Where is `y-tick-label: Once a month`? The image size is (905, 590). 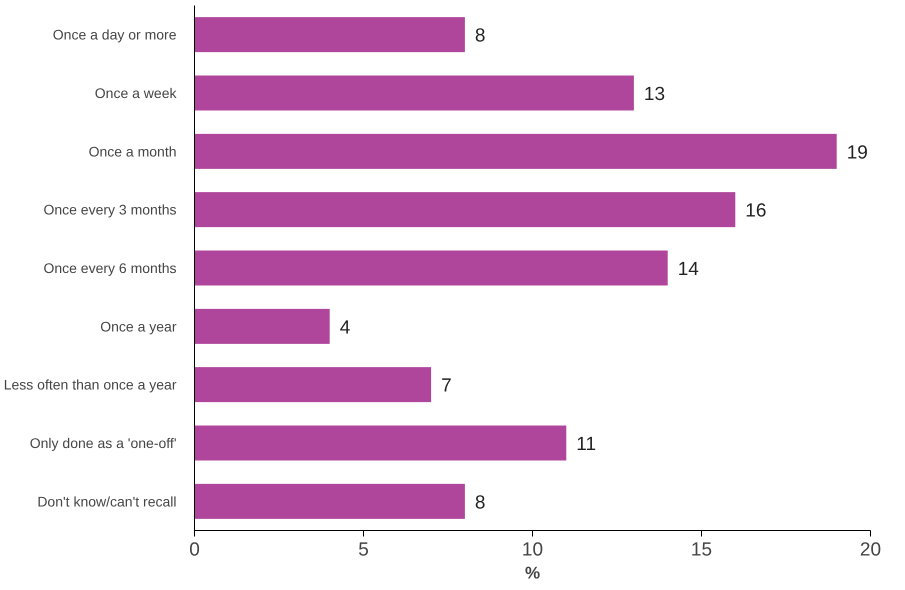 y-tick-label: Once a month is located at coordinates (132, 151).